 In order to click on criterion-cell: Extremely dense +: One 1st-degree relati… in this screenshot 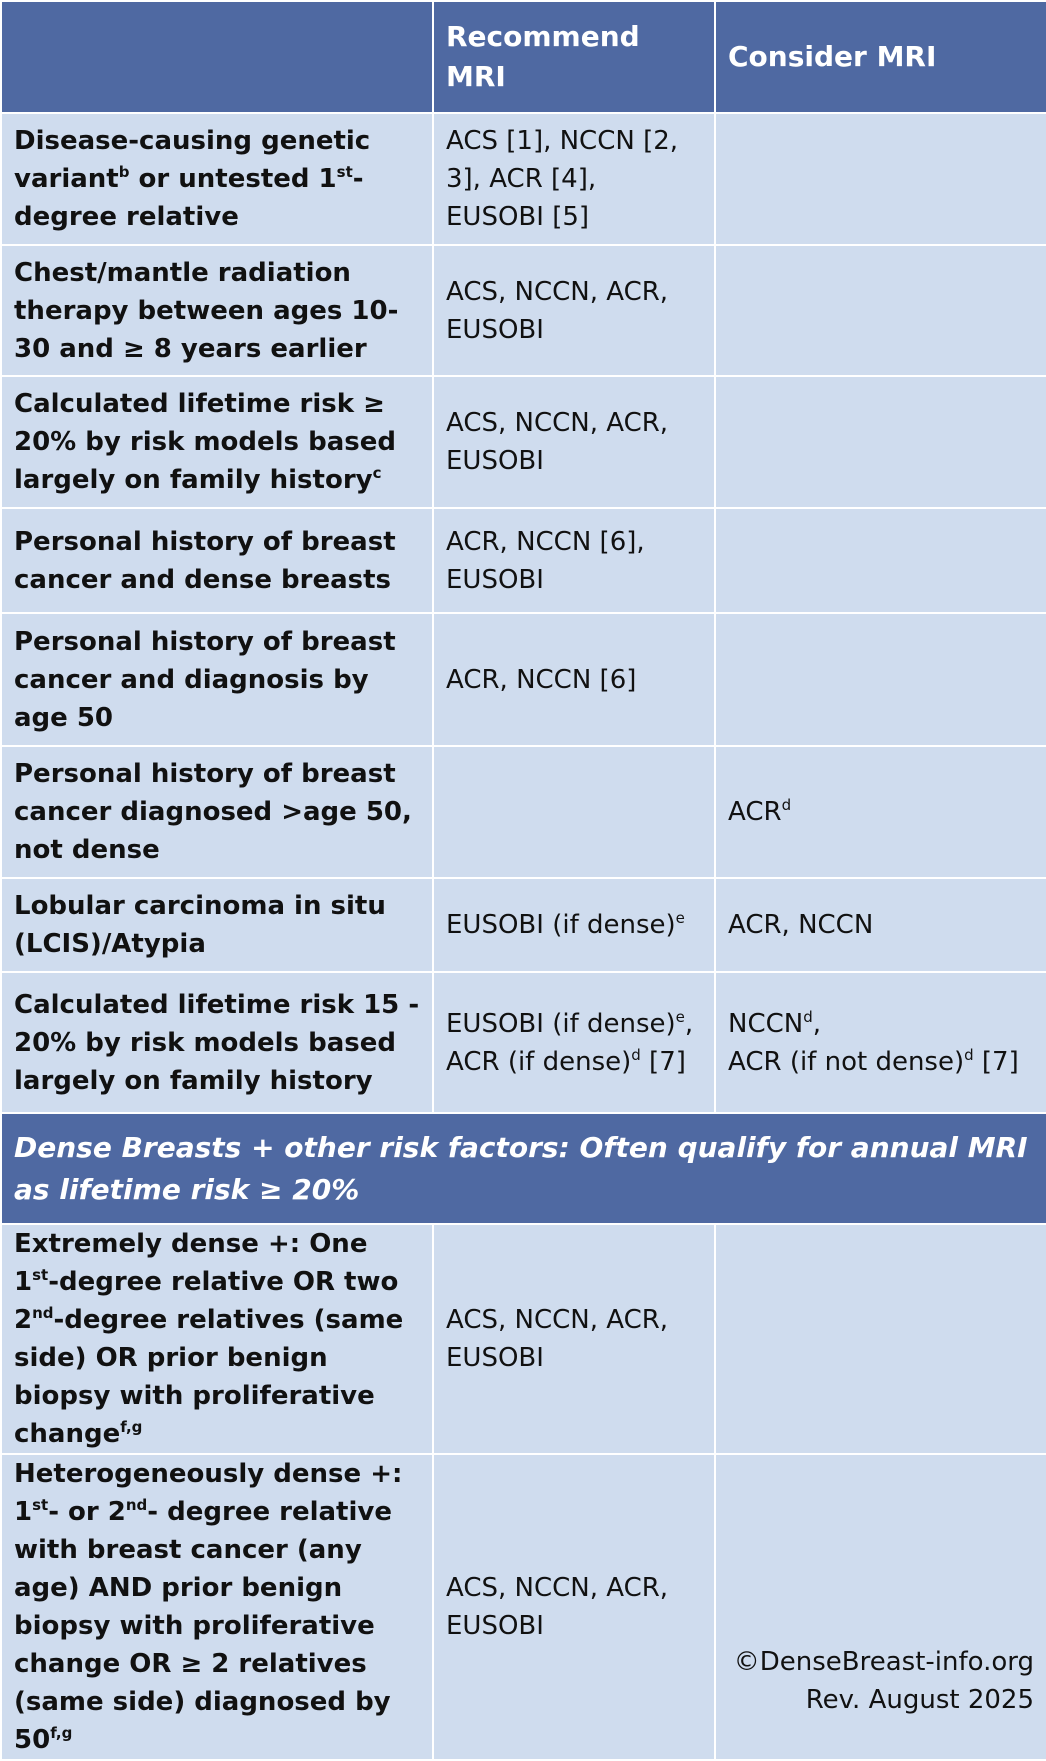, I will do `click(217, 1339)`.